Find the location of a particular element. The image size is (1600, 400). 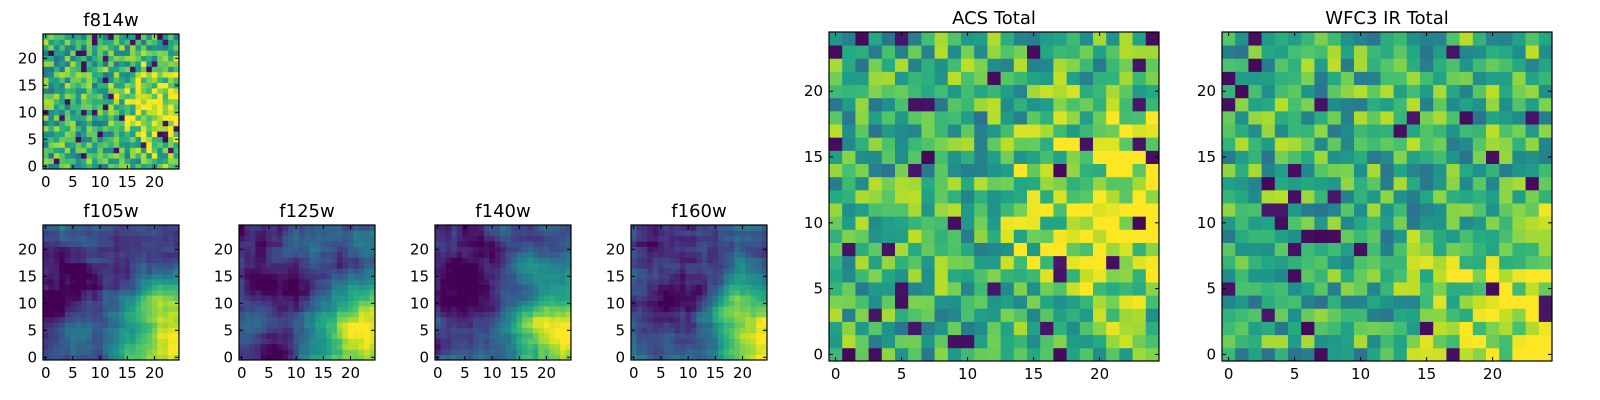

x-tick-label: 20 is located at coordinates (154, 182).